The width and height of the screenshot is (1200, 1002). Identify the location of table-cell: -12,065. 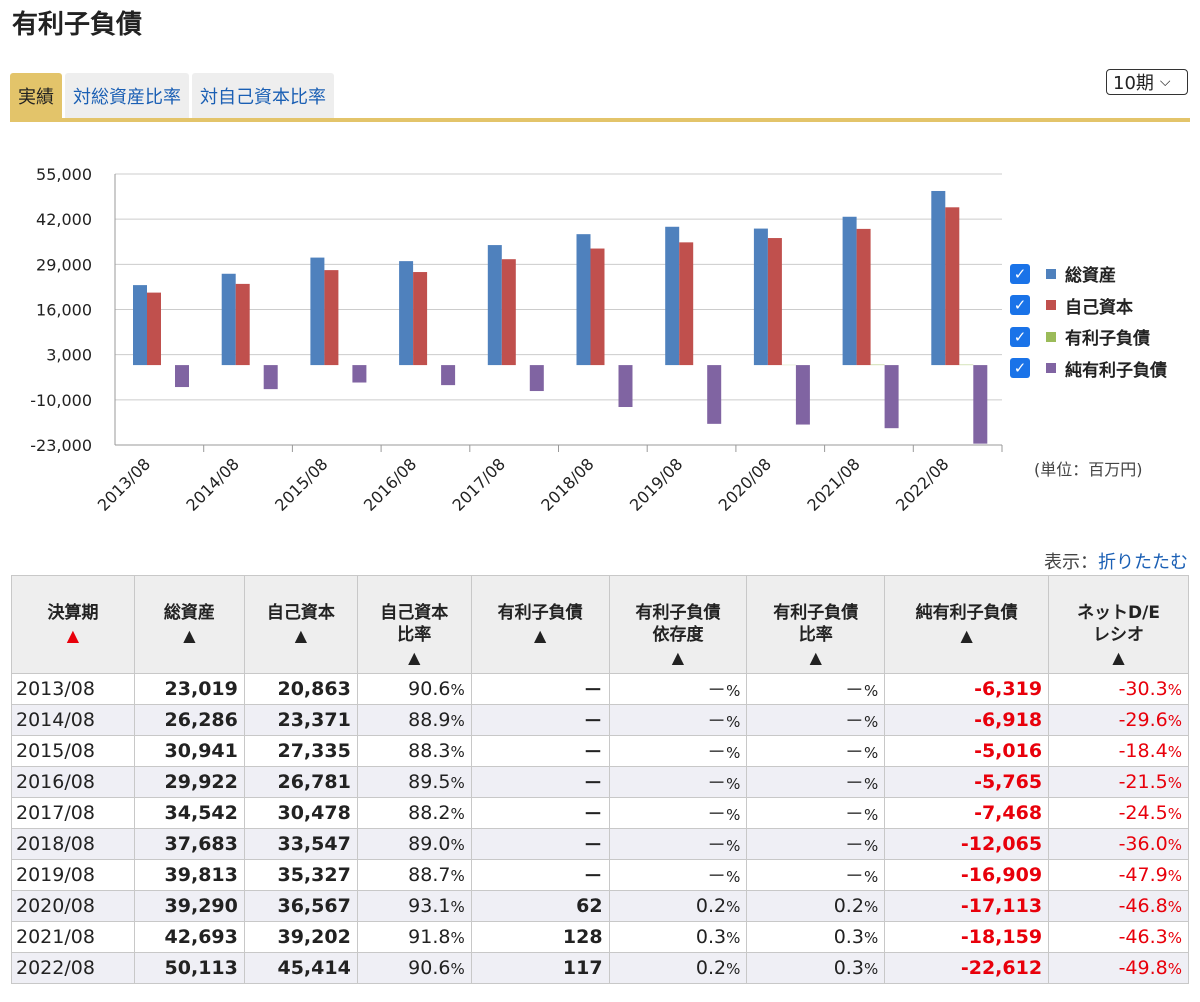
(967, 843).